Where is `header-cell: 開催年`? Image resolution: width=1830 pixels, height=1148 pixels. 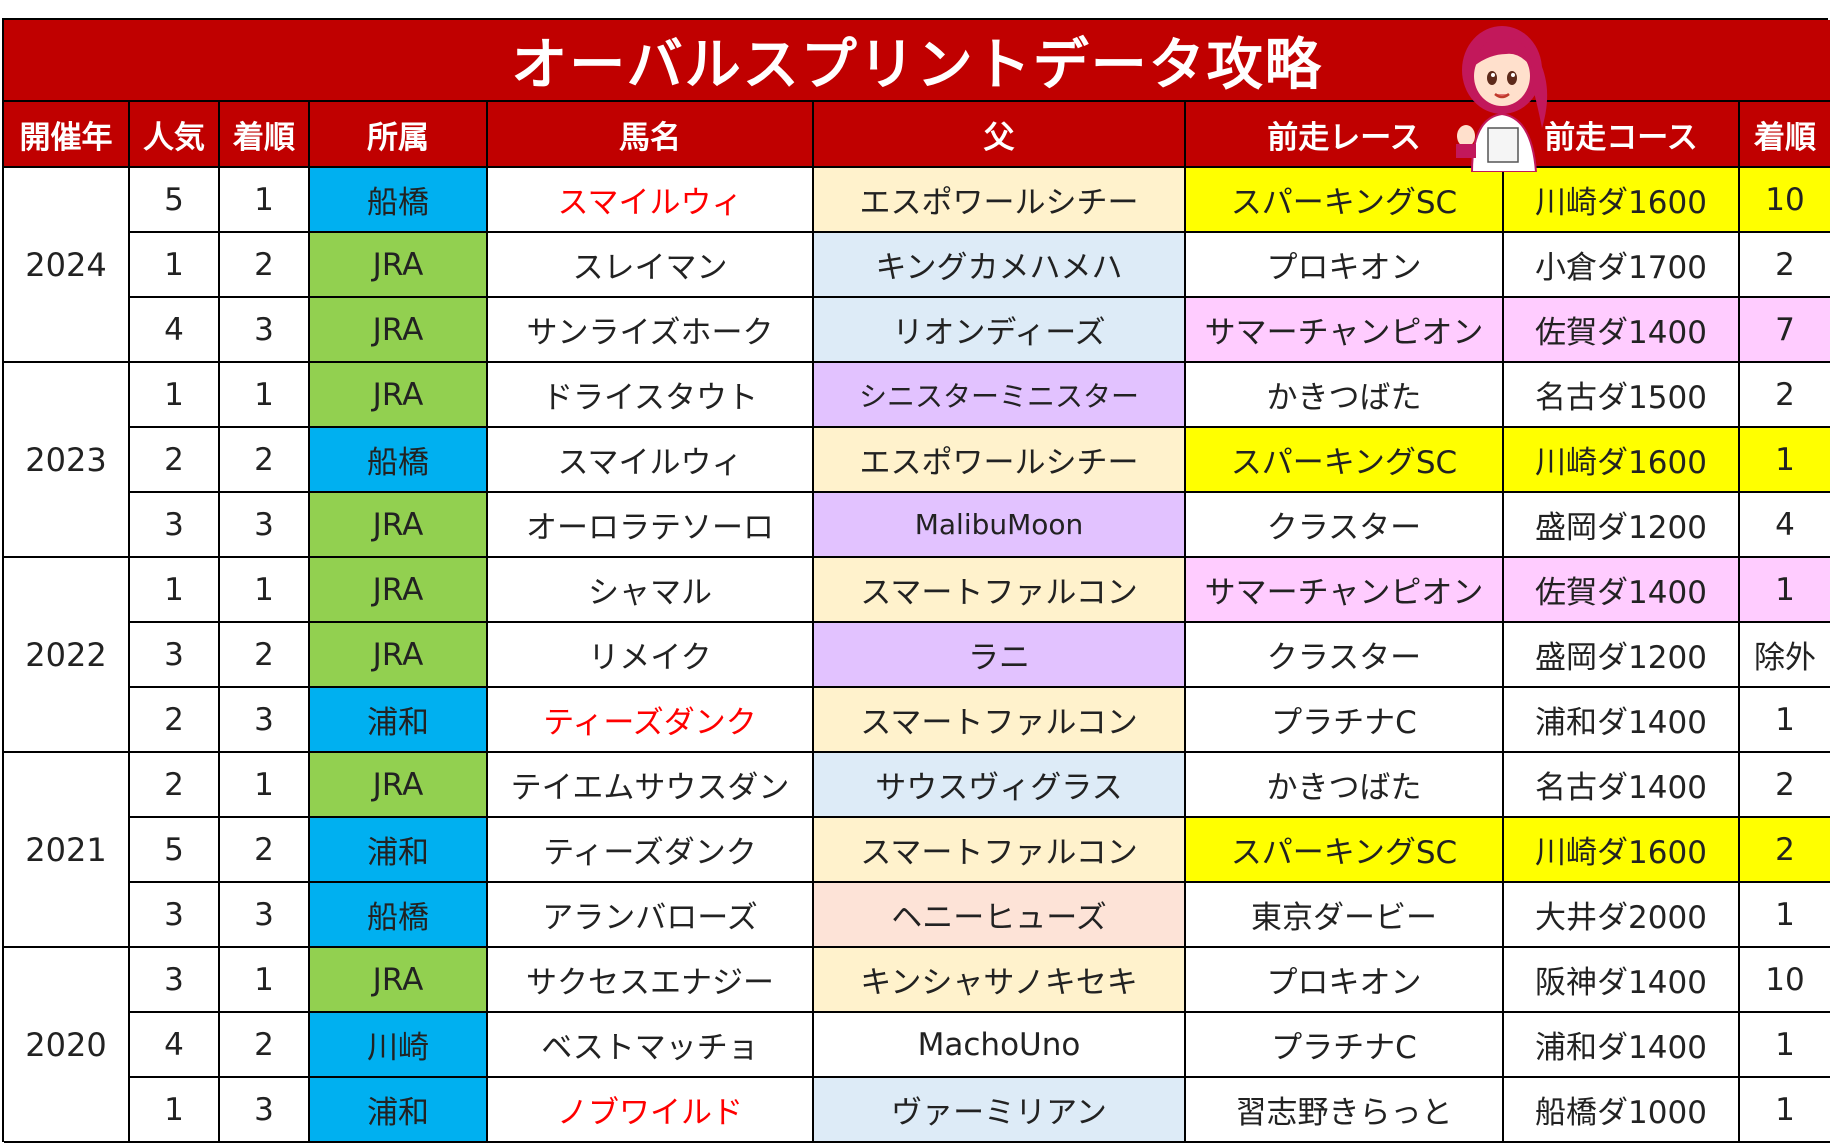 header-cell: 開催年 is located at coordinates (67, 135).